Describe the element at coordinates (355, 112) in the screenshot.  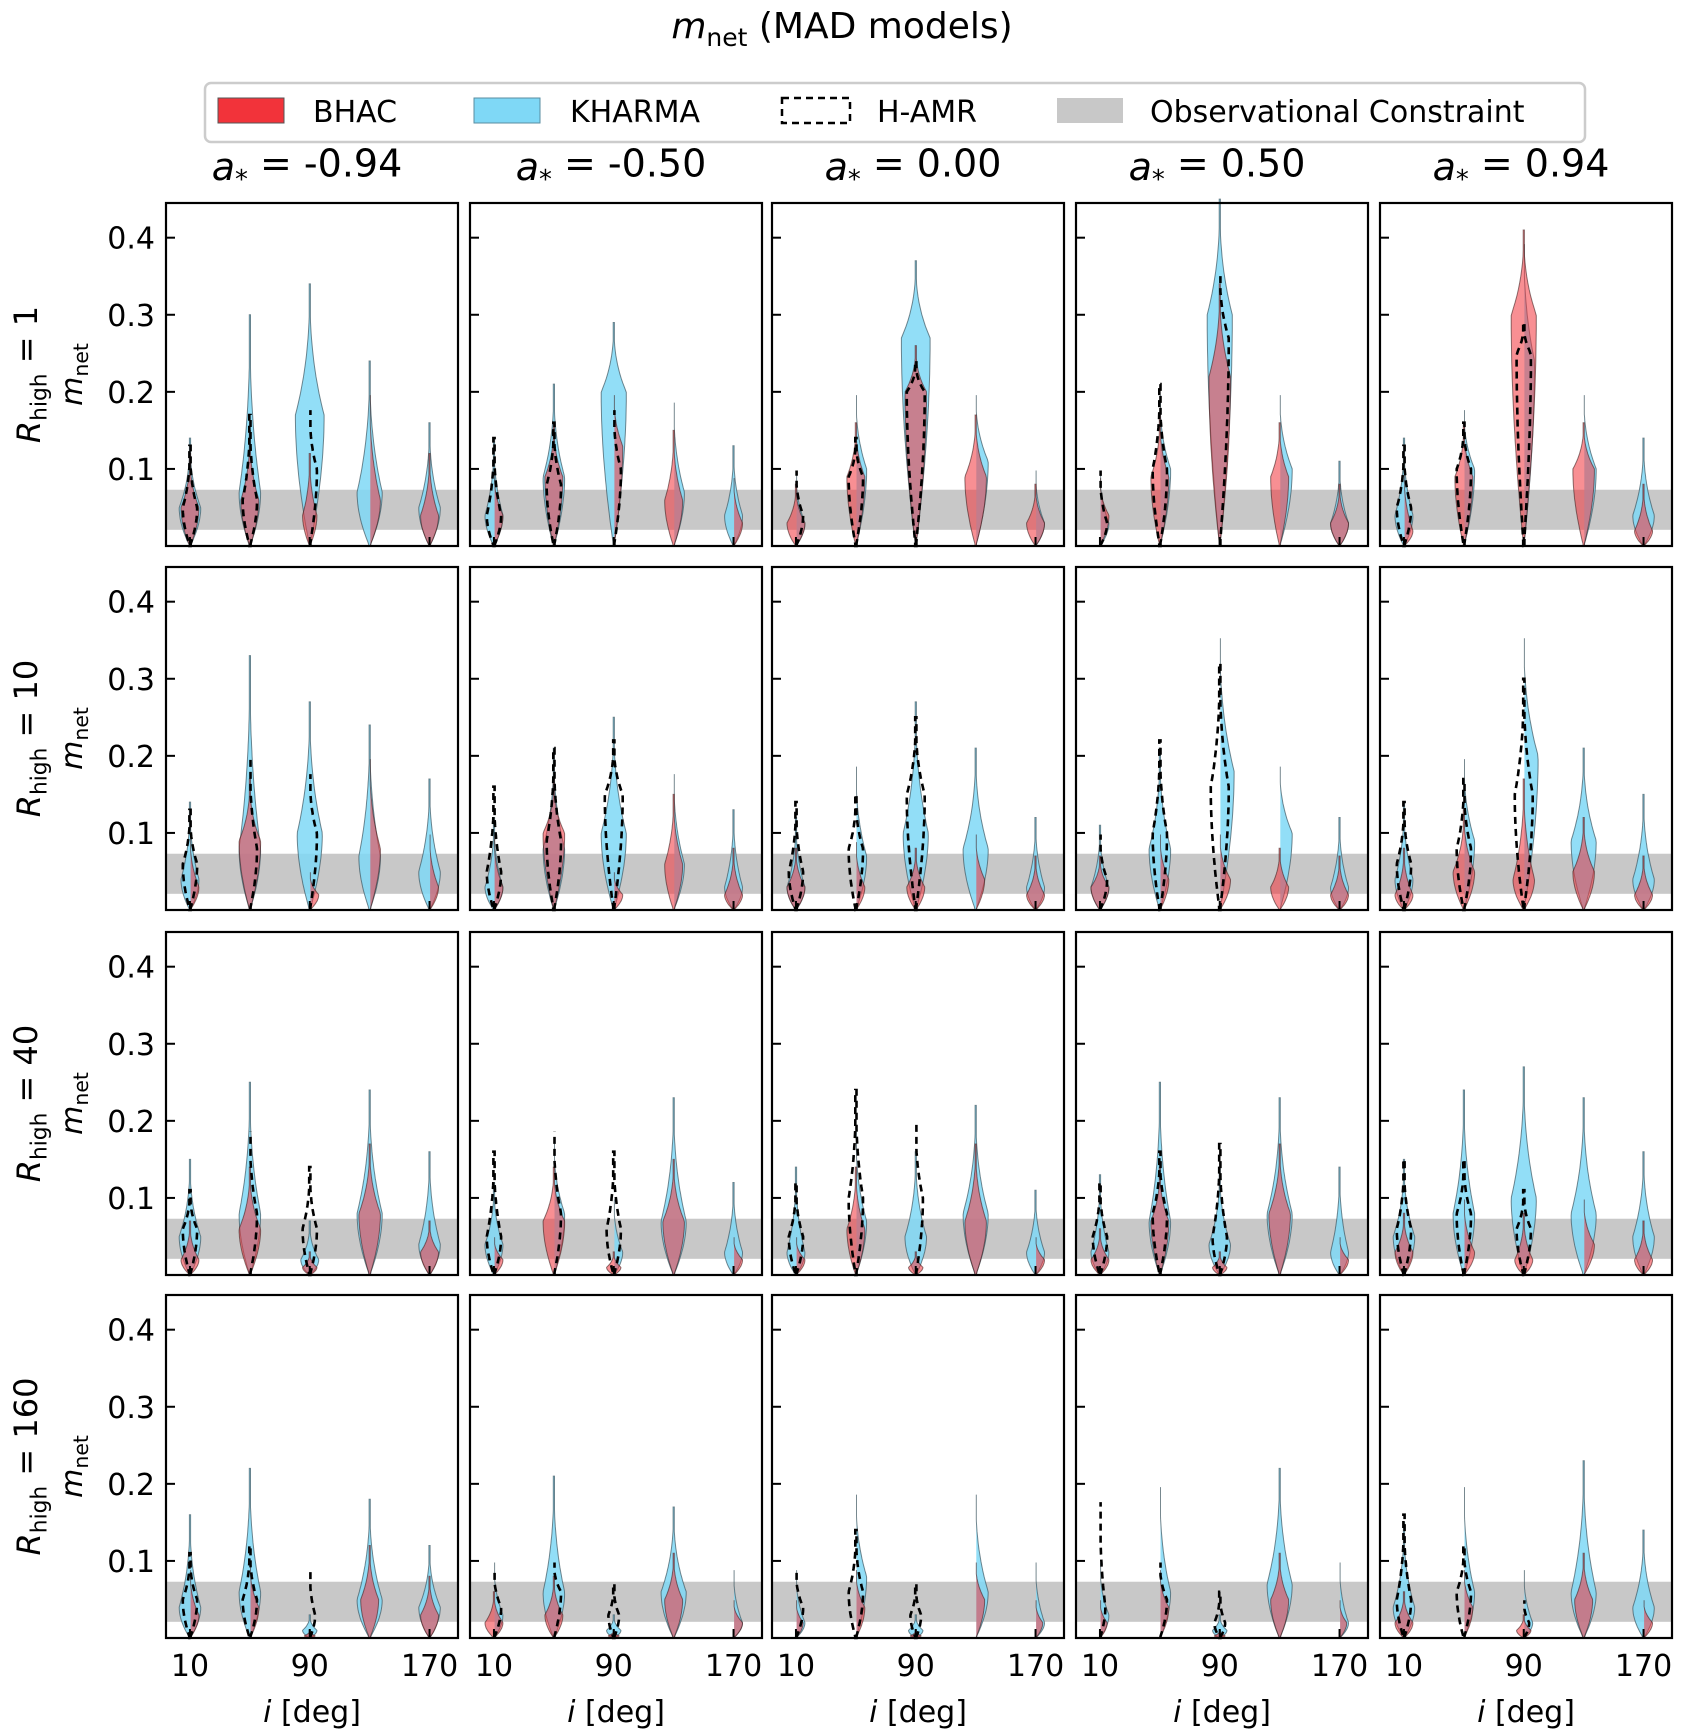
I see `legend-bhac-label: BHAC` at that location.